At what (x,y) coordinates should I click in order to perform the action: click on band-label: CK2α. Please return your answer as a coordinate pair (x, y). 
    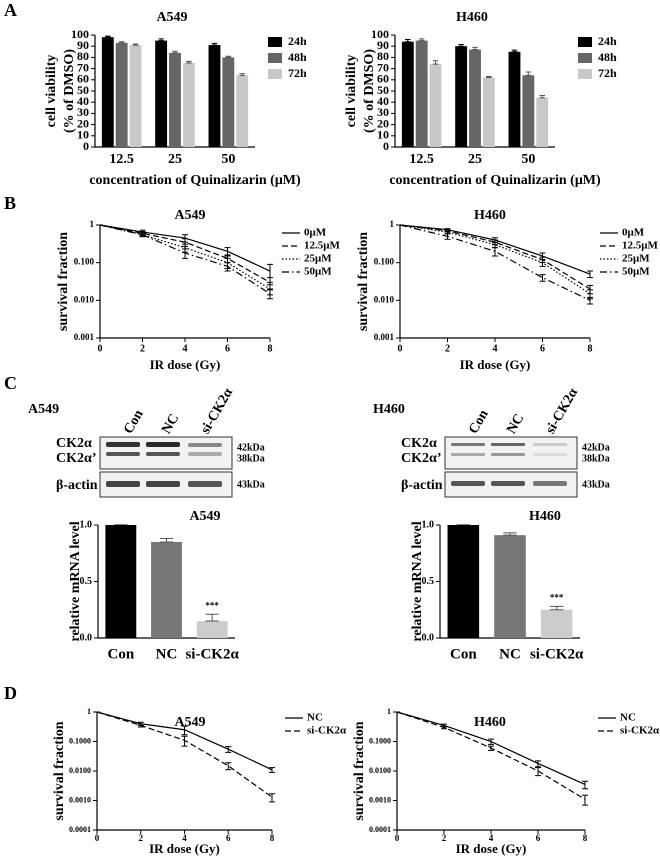
    Looking at the image, I should click on (74, 443).